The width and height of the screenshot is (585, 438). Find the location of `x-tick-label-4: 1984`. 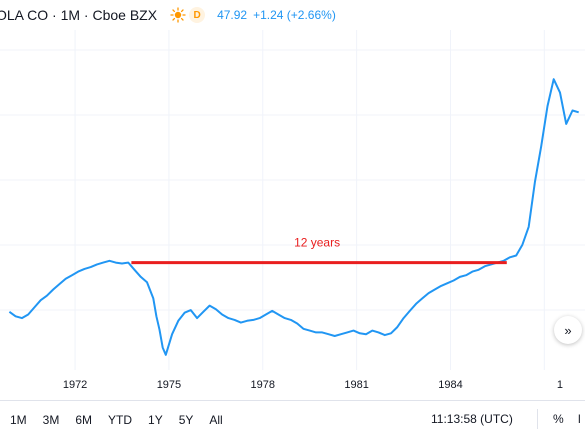

x-tick-label-4: 1984 is located at coordinates (450, 385).